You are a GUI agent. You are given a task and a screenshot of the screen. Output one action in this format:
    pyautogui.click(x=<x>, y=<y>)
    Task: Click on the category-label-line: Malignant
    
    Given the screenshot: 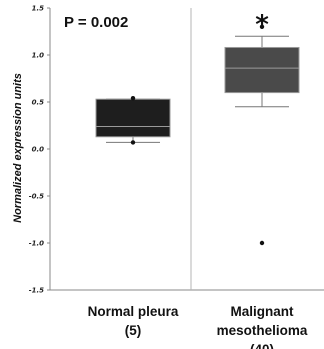 What is the action you would take?
    pyautogui.click(x=263, y=311)
    